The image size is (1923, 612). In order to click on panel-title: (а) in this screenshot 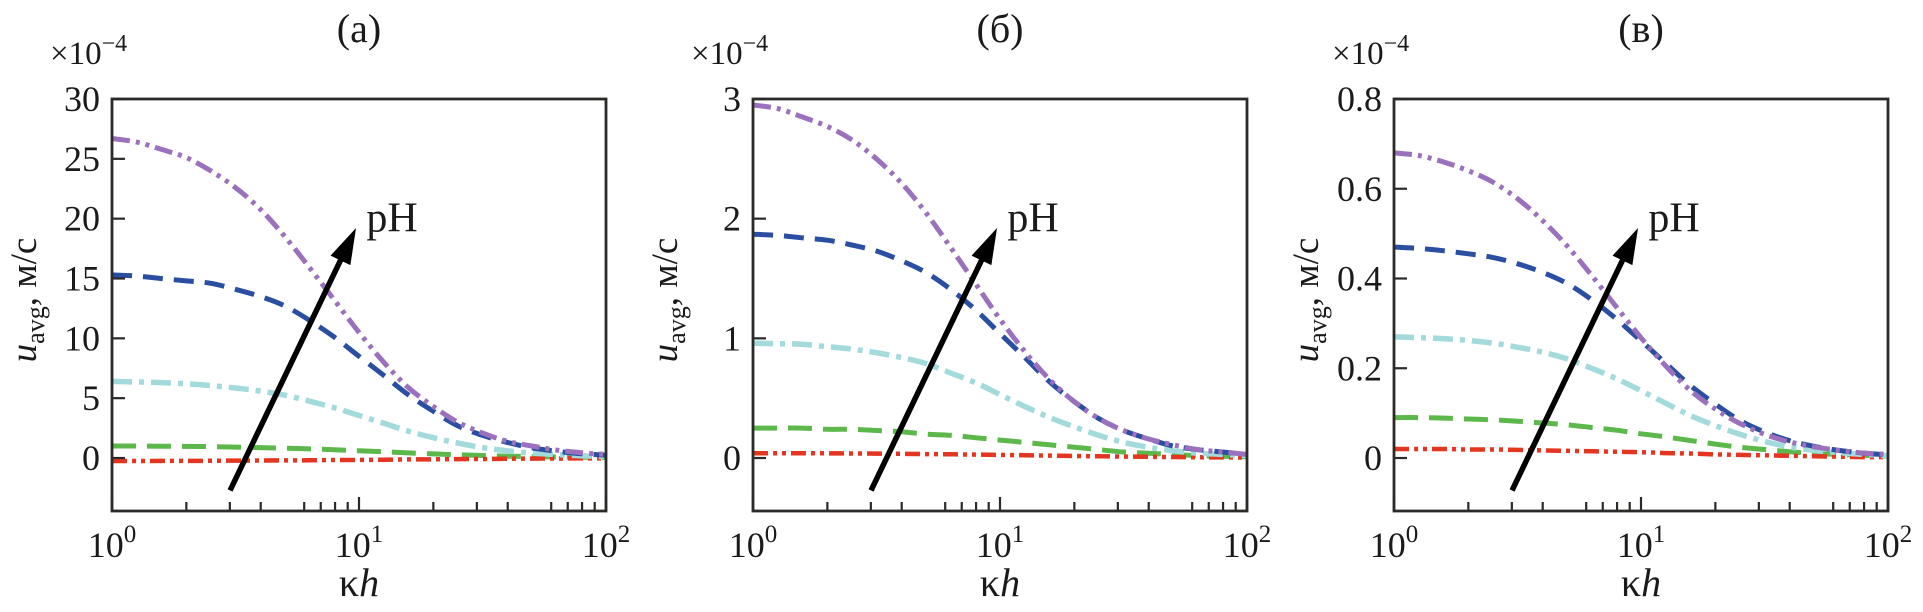, I will do `click(359, 28)`.